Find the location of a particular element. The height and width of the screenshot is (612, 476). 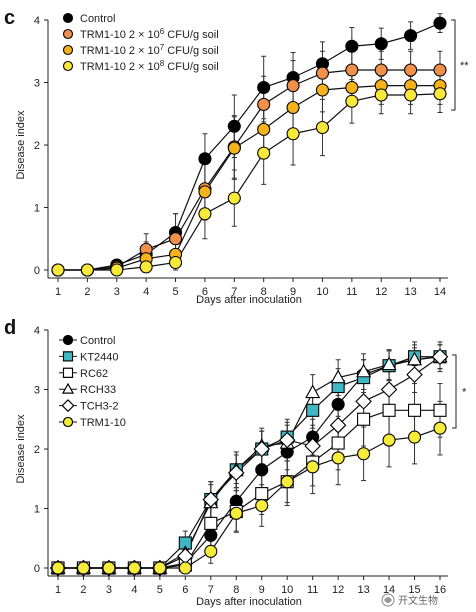

legend-label-5: TRM1-10 is located at coordinates (103, 423).